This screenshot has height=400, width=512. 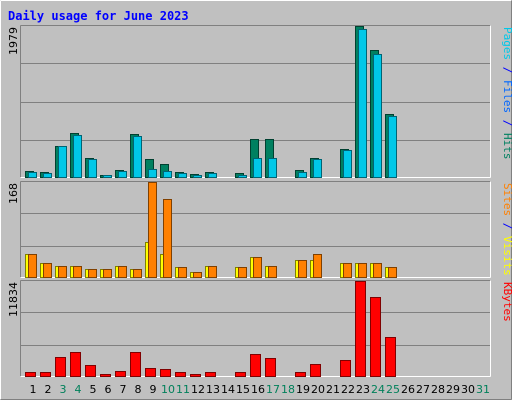 I want to click on y-max-label: 1979, so click(x=13, y=41).